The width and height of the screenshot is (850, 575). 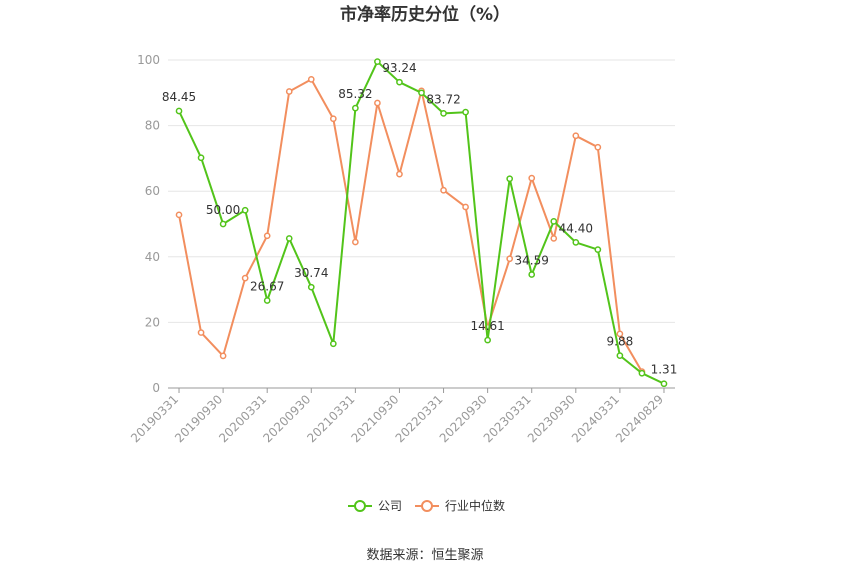 I want to click on legend-label: 行业中位数, so click(x=475, y=505).